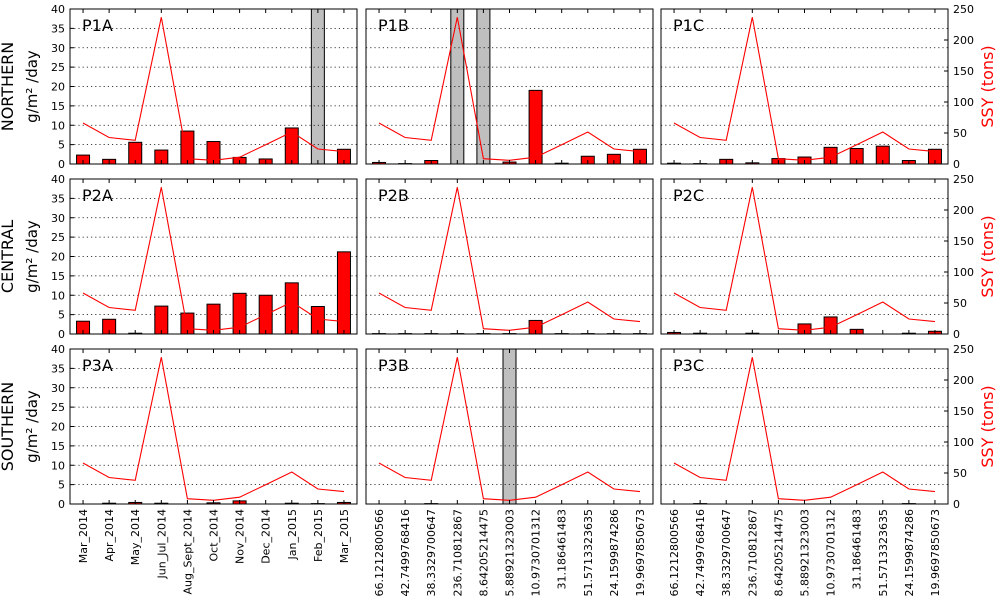 The image size is (1000, 600). What do you see at coordinates (204, 257) in the screenshot?
I see `panel-p2a: 0 5 10 15 20 25 30 35 40 P2A` at bounding box center [204, 257].